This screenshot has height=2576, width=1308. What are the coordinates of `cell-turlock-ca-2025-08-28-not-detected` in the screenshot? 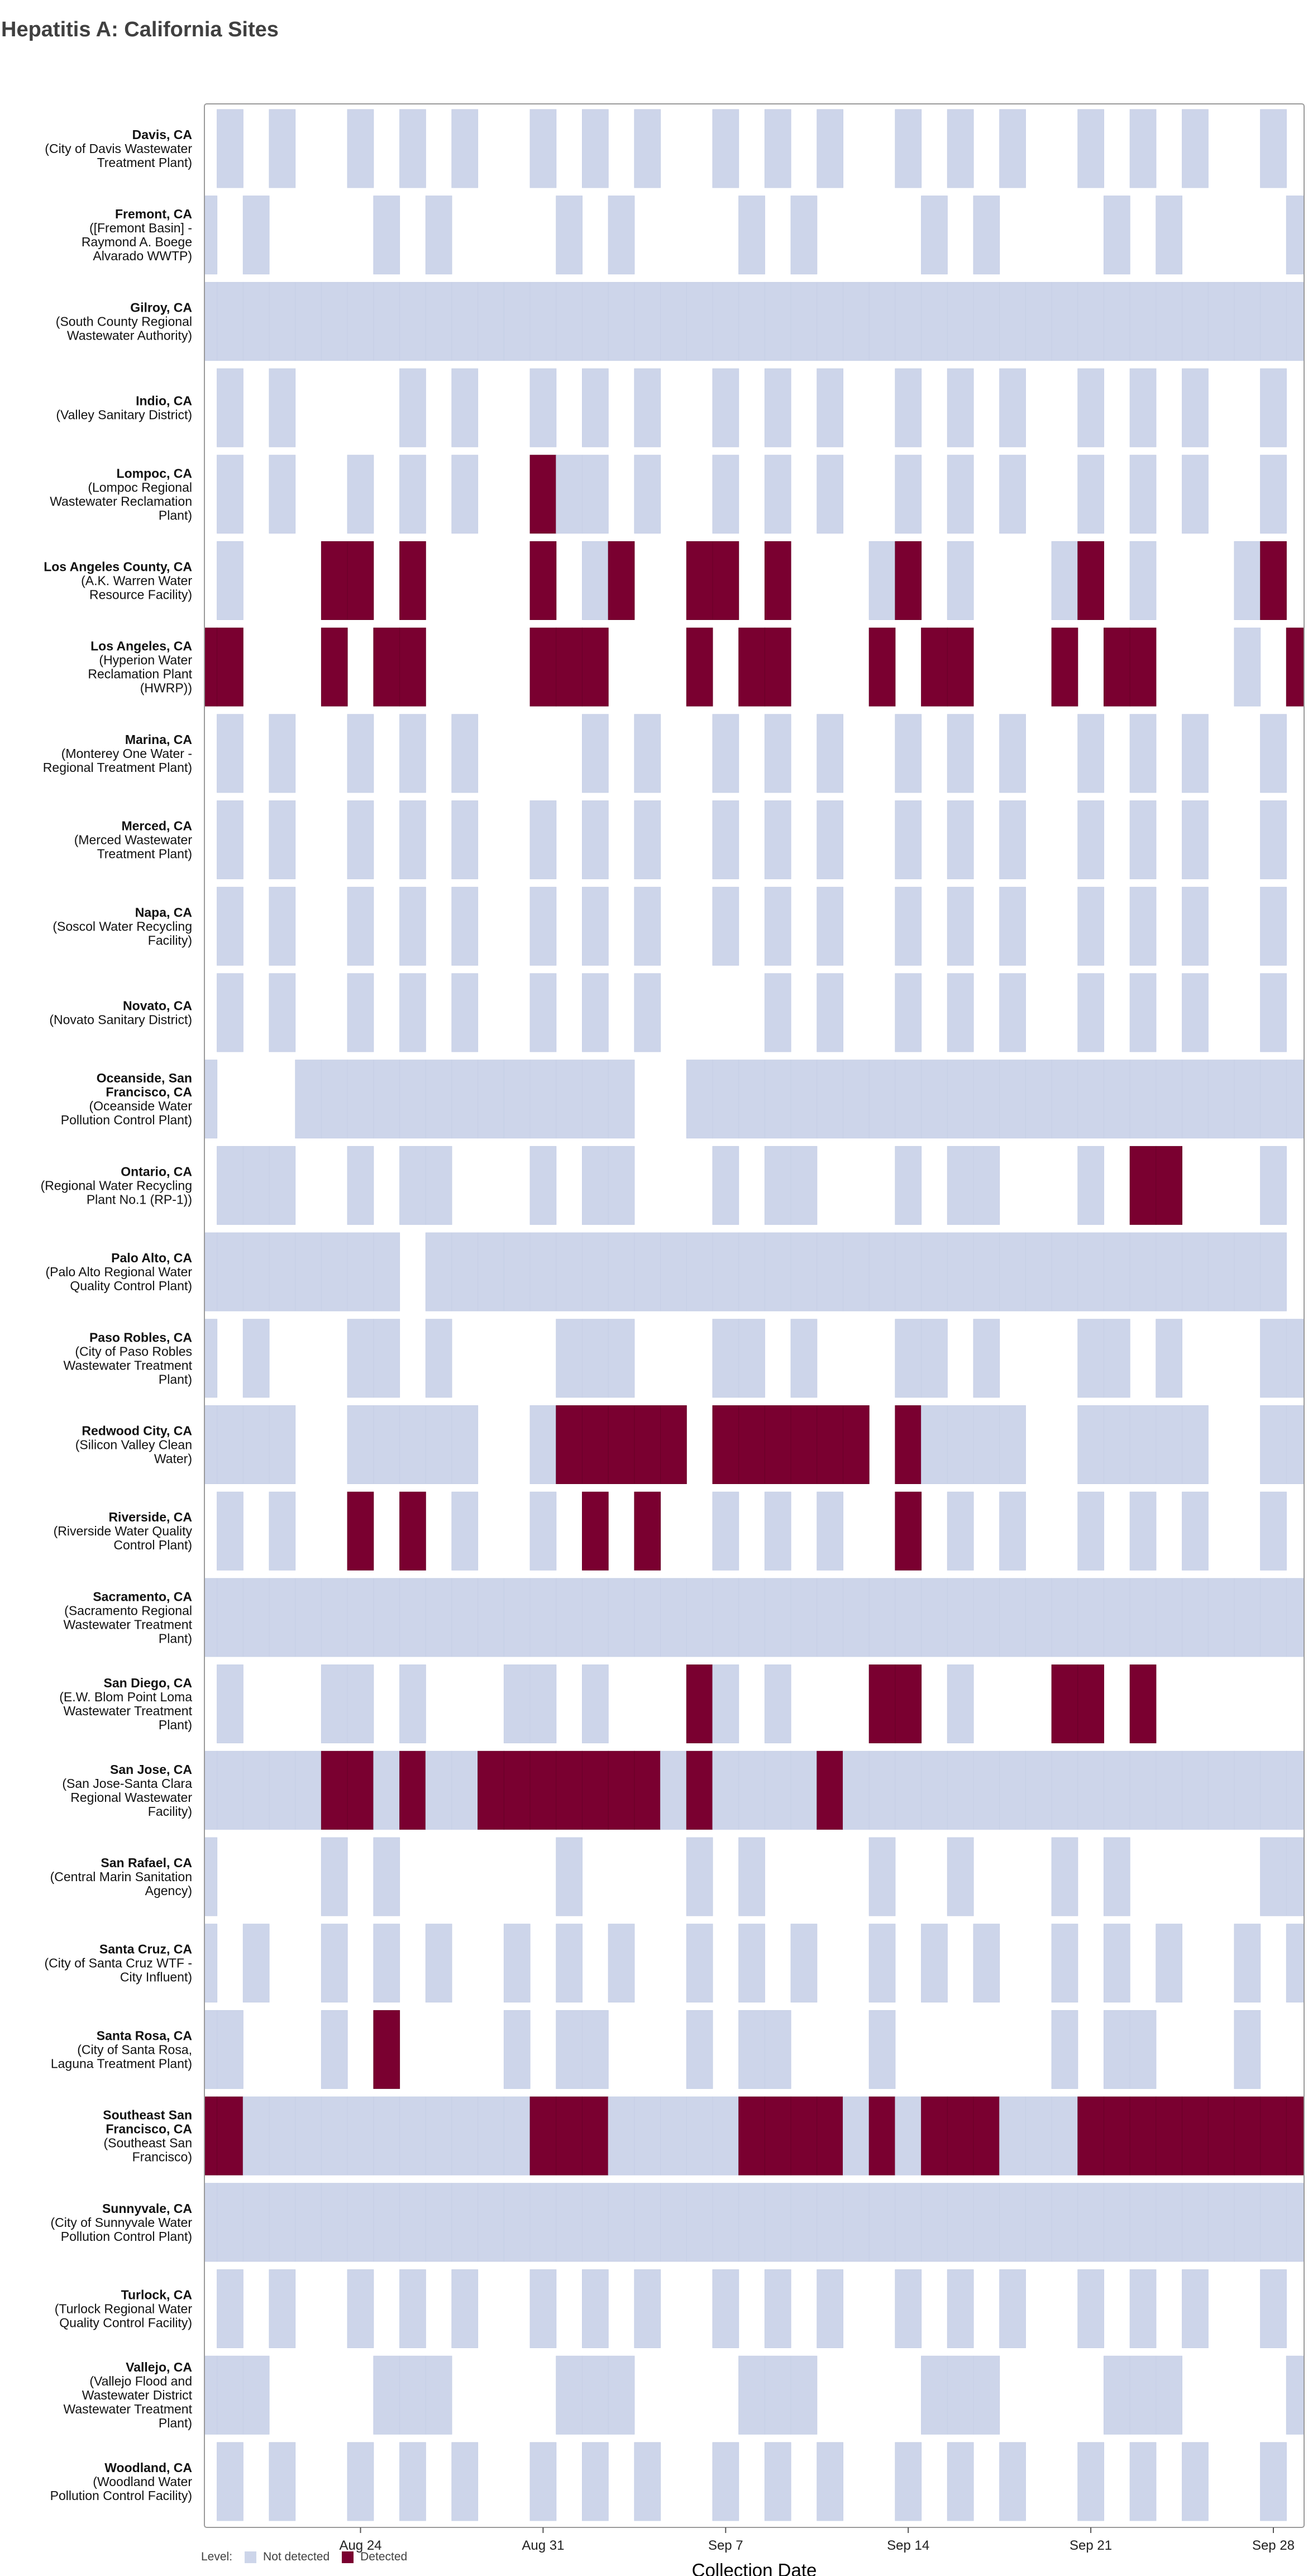 It's located at (465, 2309).